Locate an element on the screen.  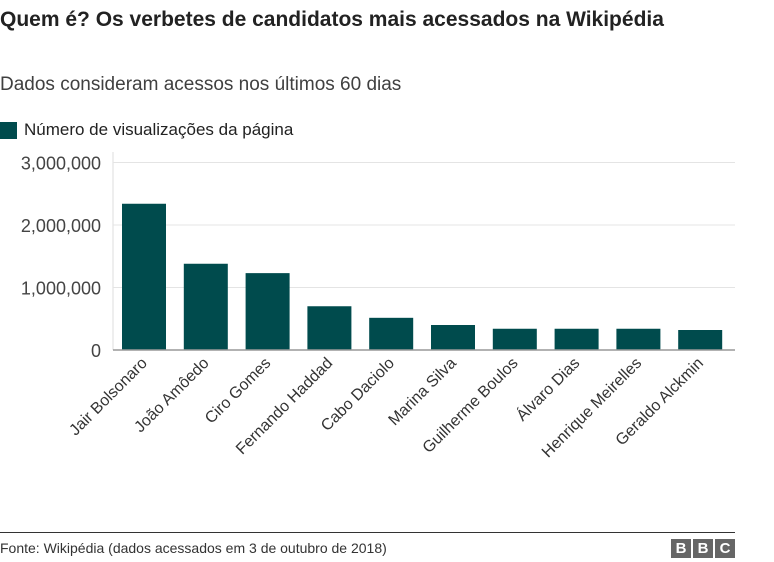
legend-swatch is located at coordinates (8, 130).